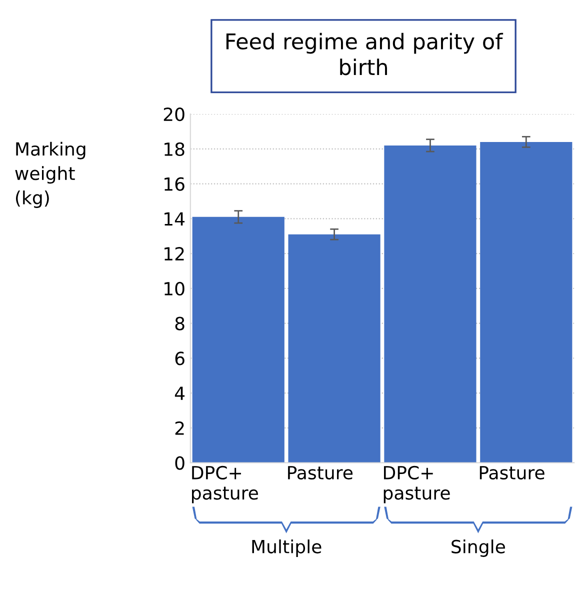 This screenshot has height=591, width=577. Describe the element at coordinates (179, 393) in the screenshot. I see `y-tick-label: 4` at that location.